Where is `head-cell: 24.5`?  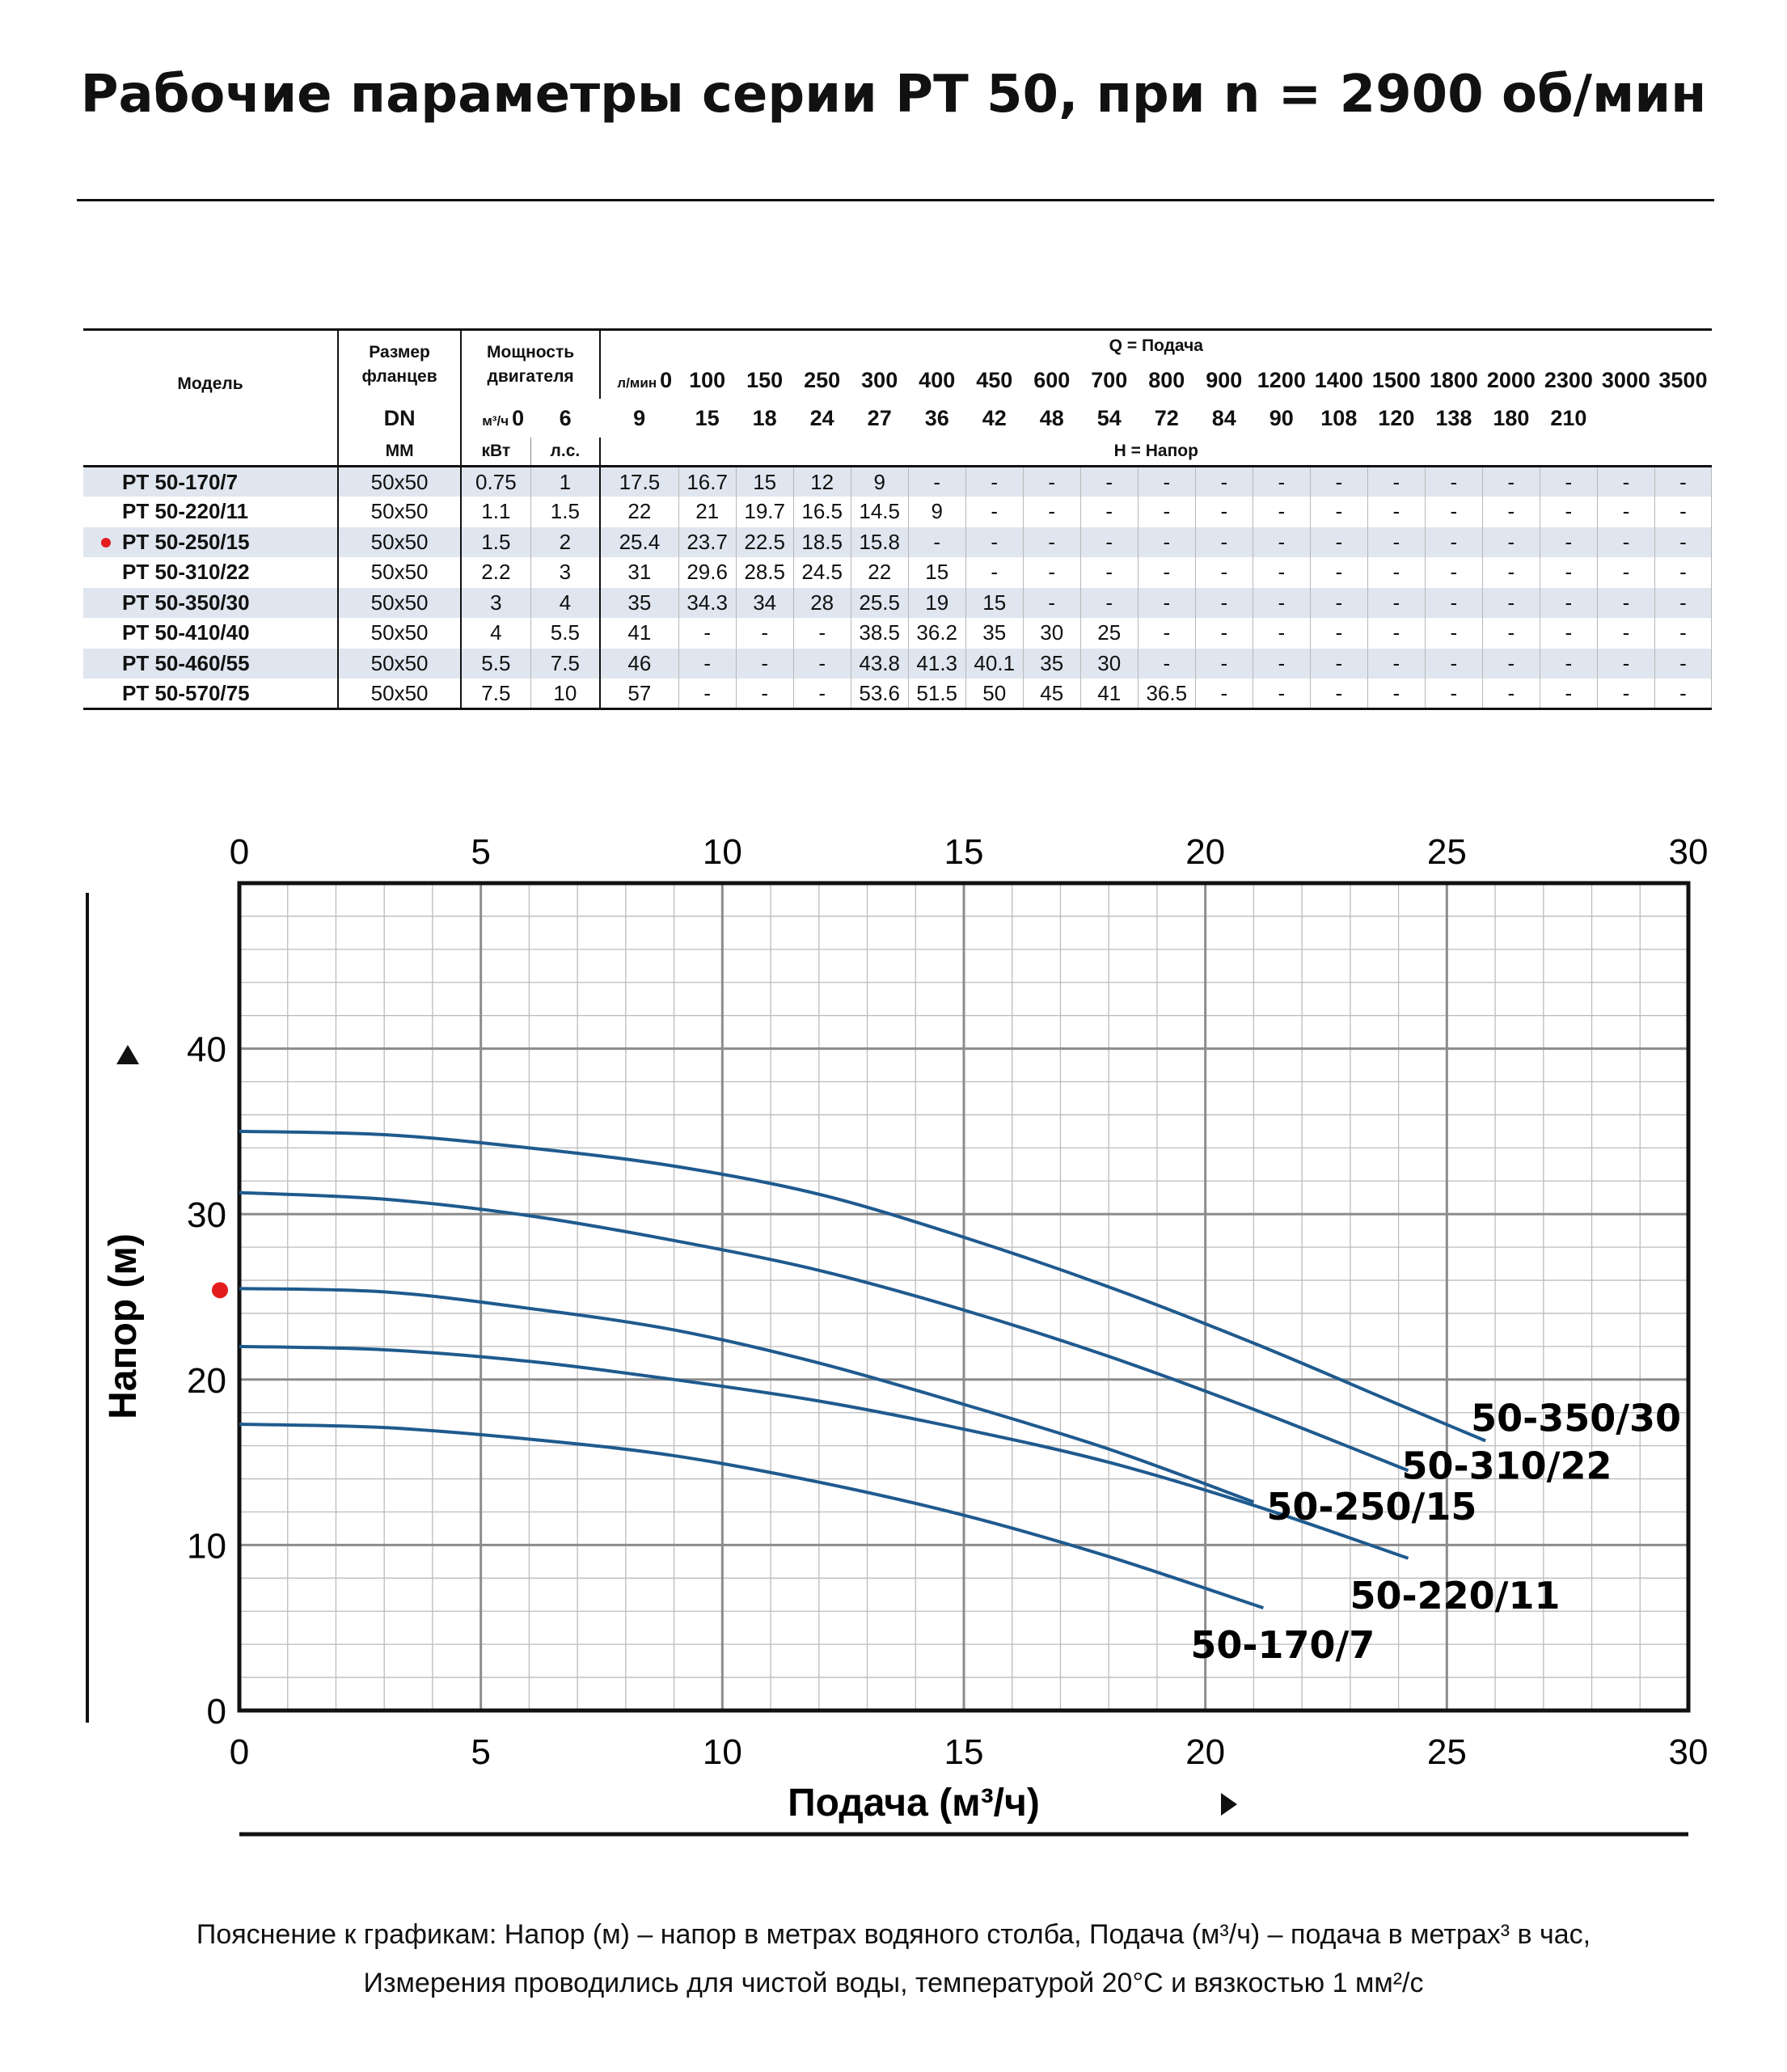
head-cell: 24.5 is located at coordinates (822, 572).